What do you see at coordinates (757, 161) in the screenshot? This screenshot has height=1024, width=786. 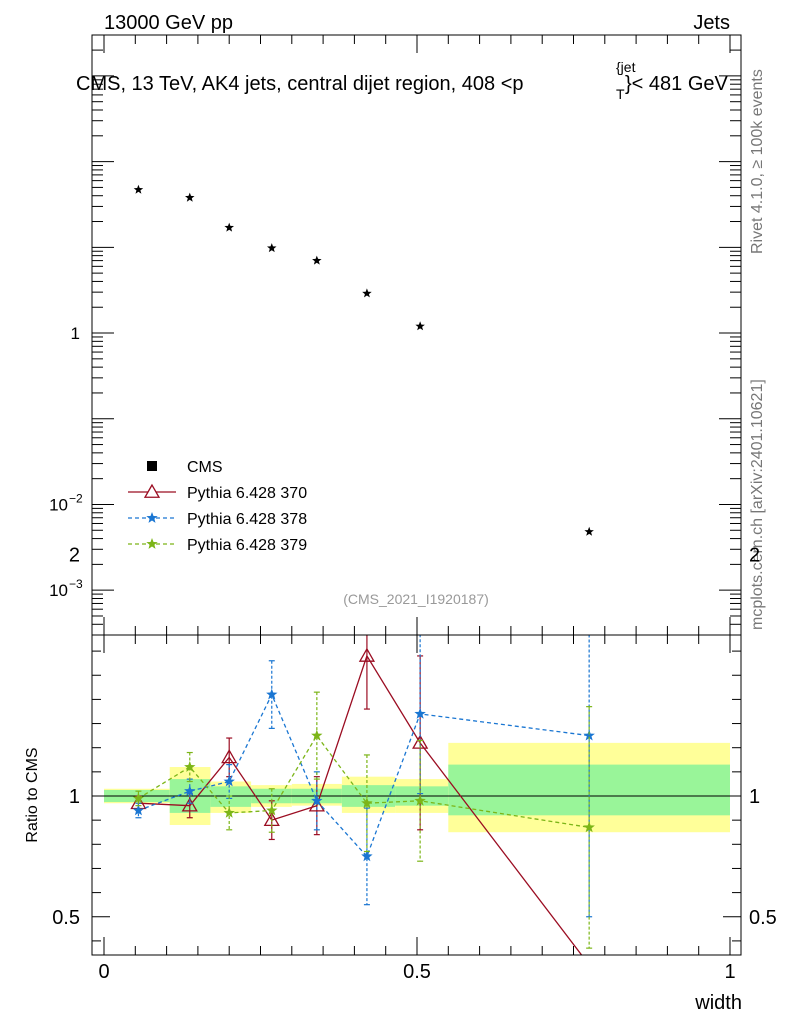 I see `side-label-rivet: Rivet 4.1.0, ≥ 100k events` at bounding box center [757, 161].